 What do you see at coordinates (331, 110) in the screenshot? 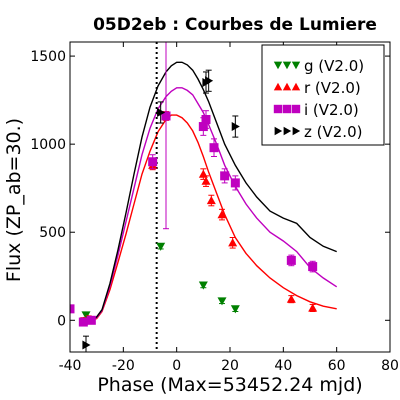
I see `legend-label-i: i (V2.0)` at bounding box center [331, 110].